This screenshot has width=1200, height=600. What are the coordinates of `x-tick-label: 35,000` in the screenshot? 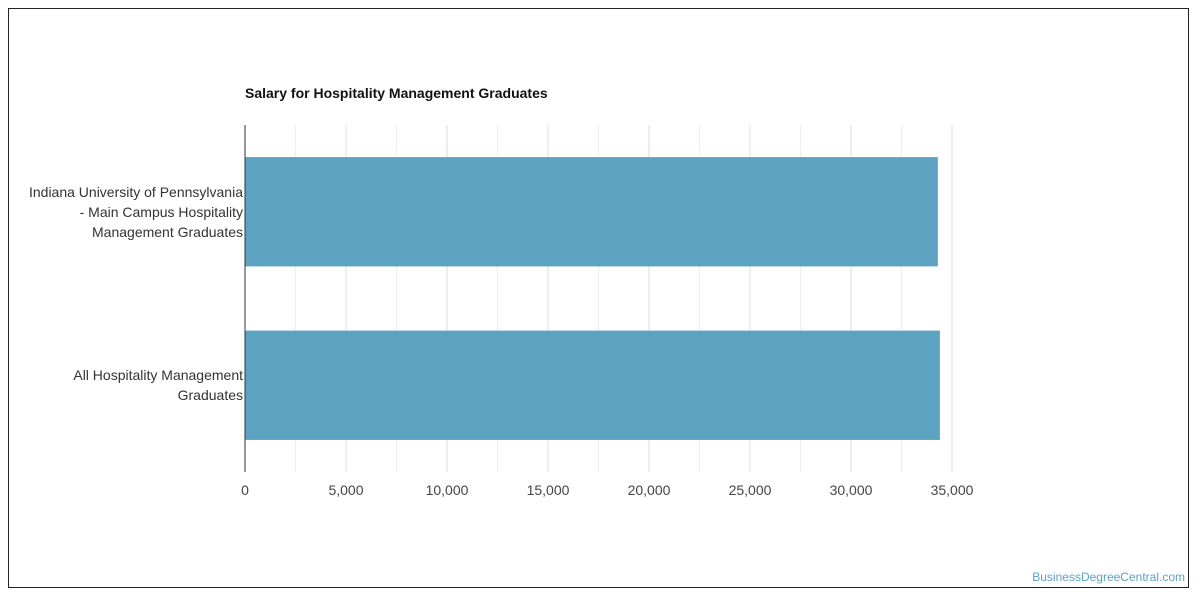 It's located at (952, 490).